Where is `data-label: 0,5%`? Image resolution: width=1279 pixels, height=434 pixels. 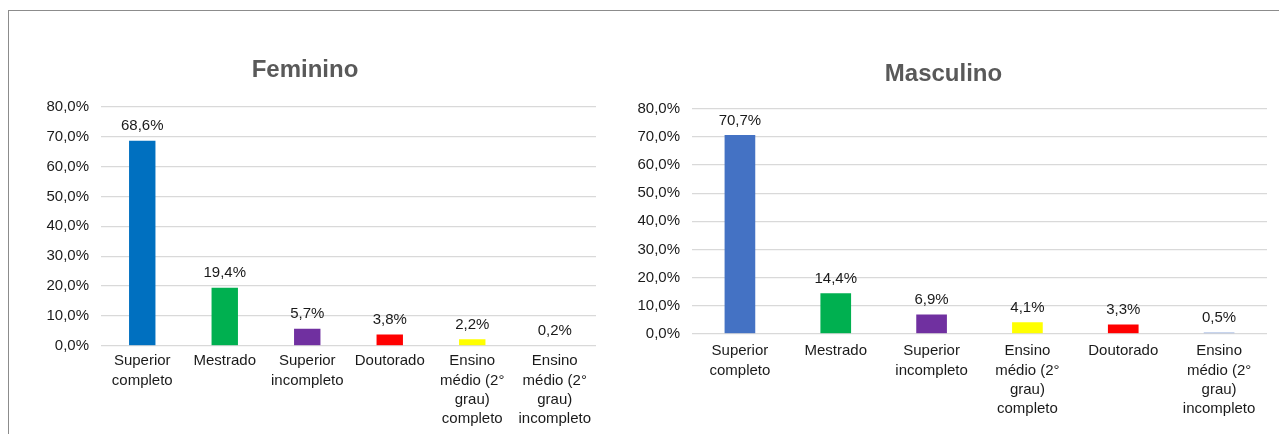 data-label: 0,5% is located at coordinates (1219, 317).